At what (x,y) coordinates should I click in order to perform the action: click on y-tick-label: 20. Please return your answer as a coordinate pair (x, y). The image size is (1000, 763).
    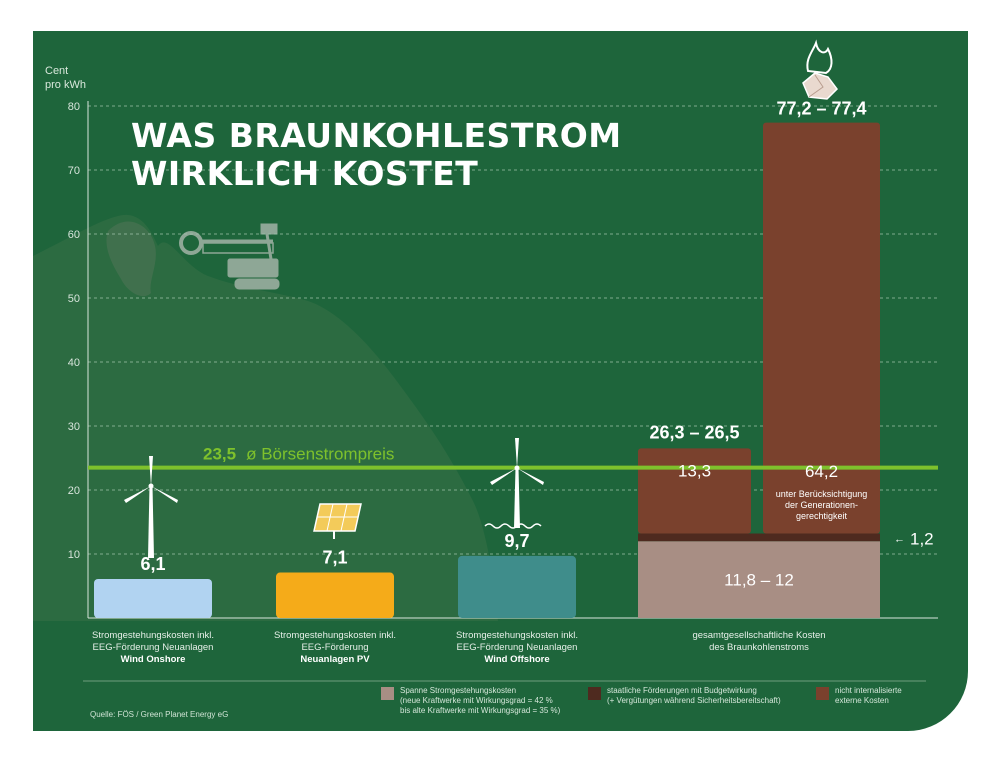
    Looking at the image, I should click on (74, 491).